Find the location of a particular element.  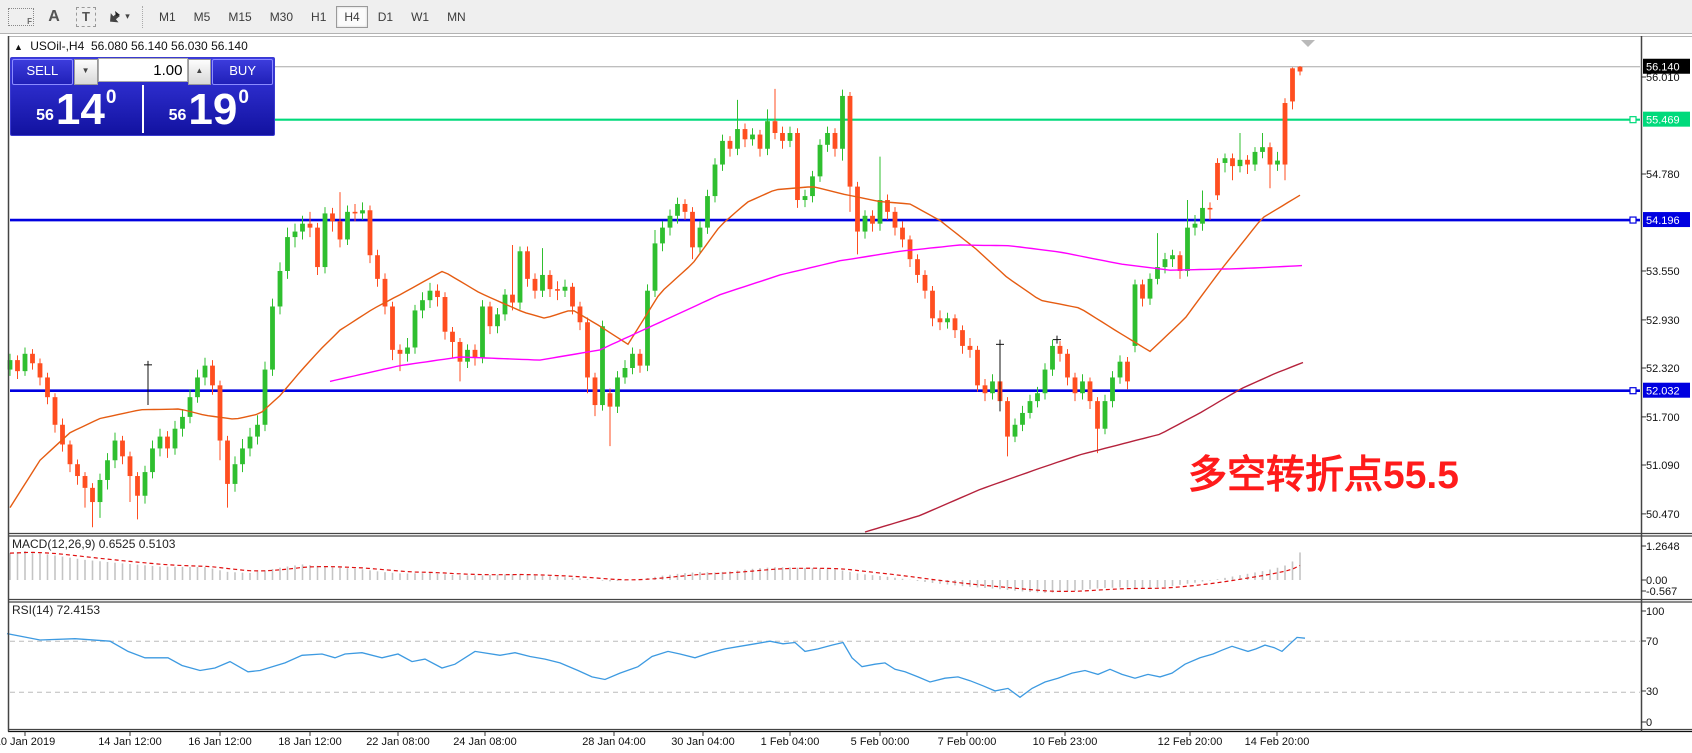

svg-text: 100 is located at coordinates (1655, 612).